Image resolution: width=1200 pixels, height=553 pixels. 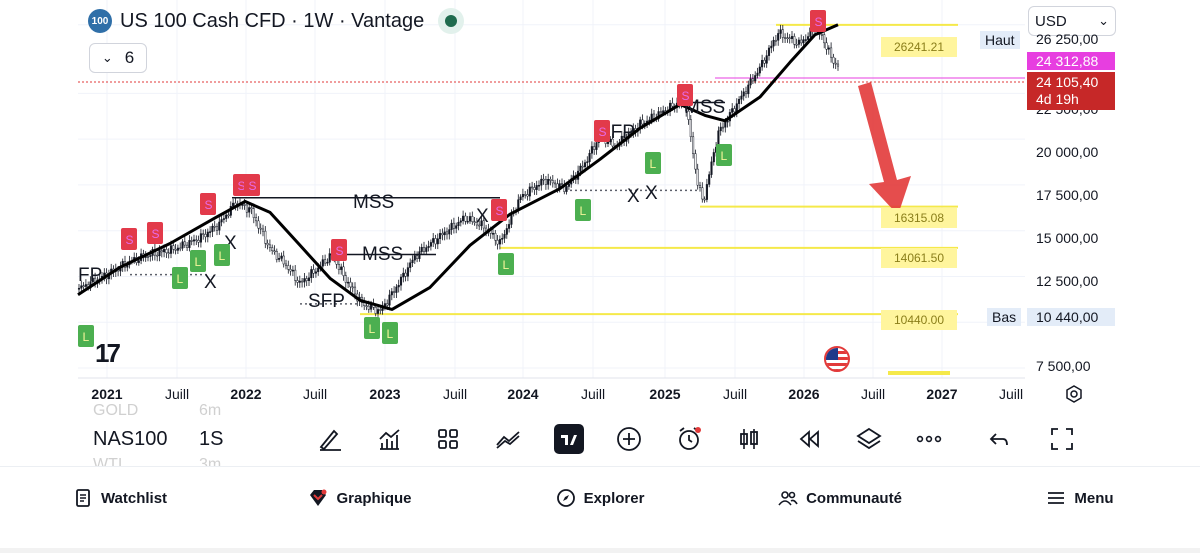 What do you see at coordinates (685, 95) in the screenshot?
I see `sell-signal-marker` at bounding box center [685, 95].